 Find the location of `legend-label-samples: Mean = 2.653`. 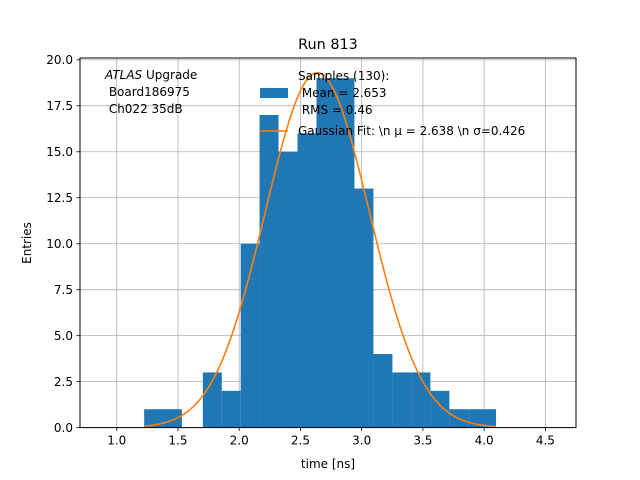

legend-label-samples: Mean = 2.653 is located at coordinates (342, 93).